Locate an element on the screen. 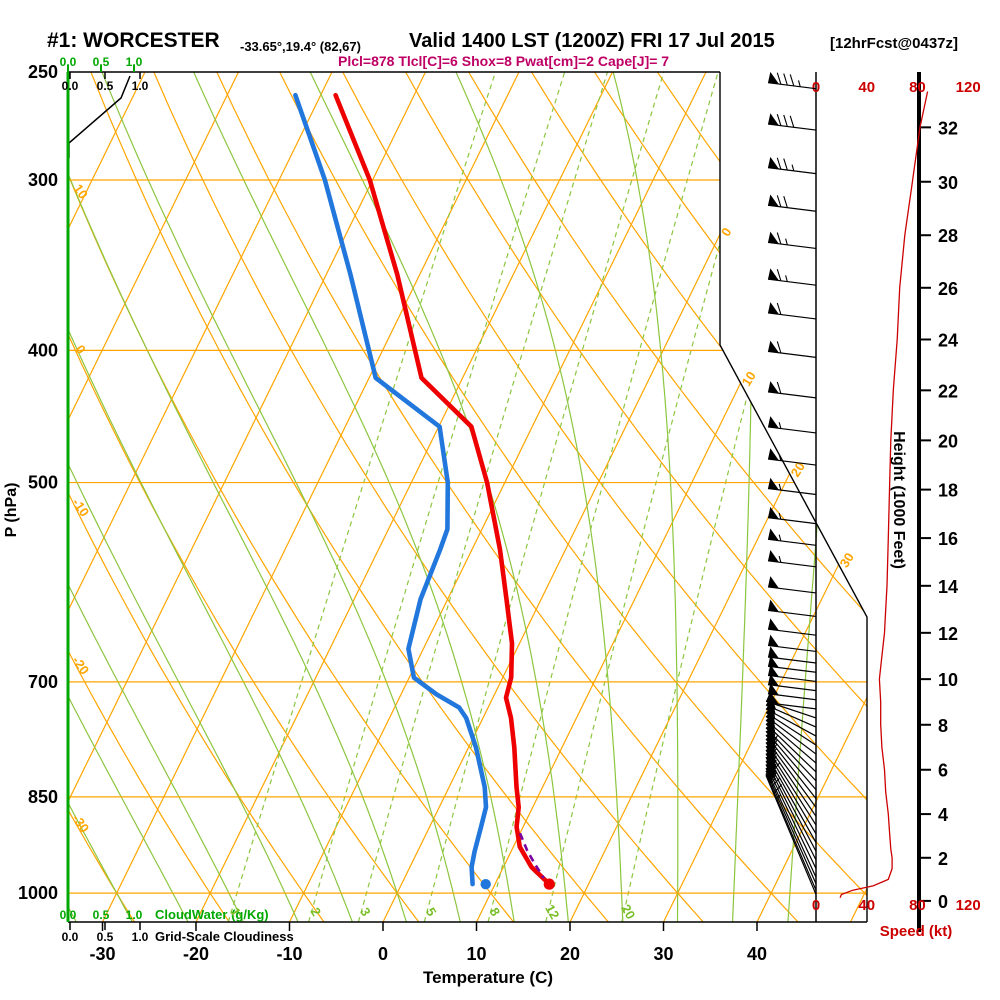 The image size is (1000, 1000). speed-scale-label-top: 0 is located at coordinates (816, 87).